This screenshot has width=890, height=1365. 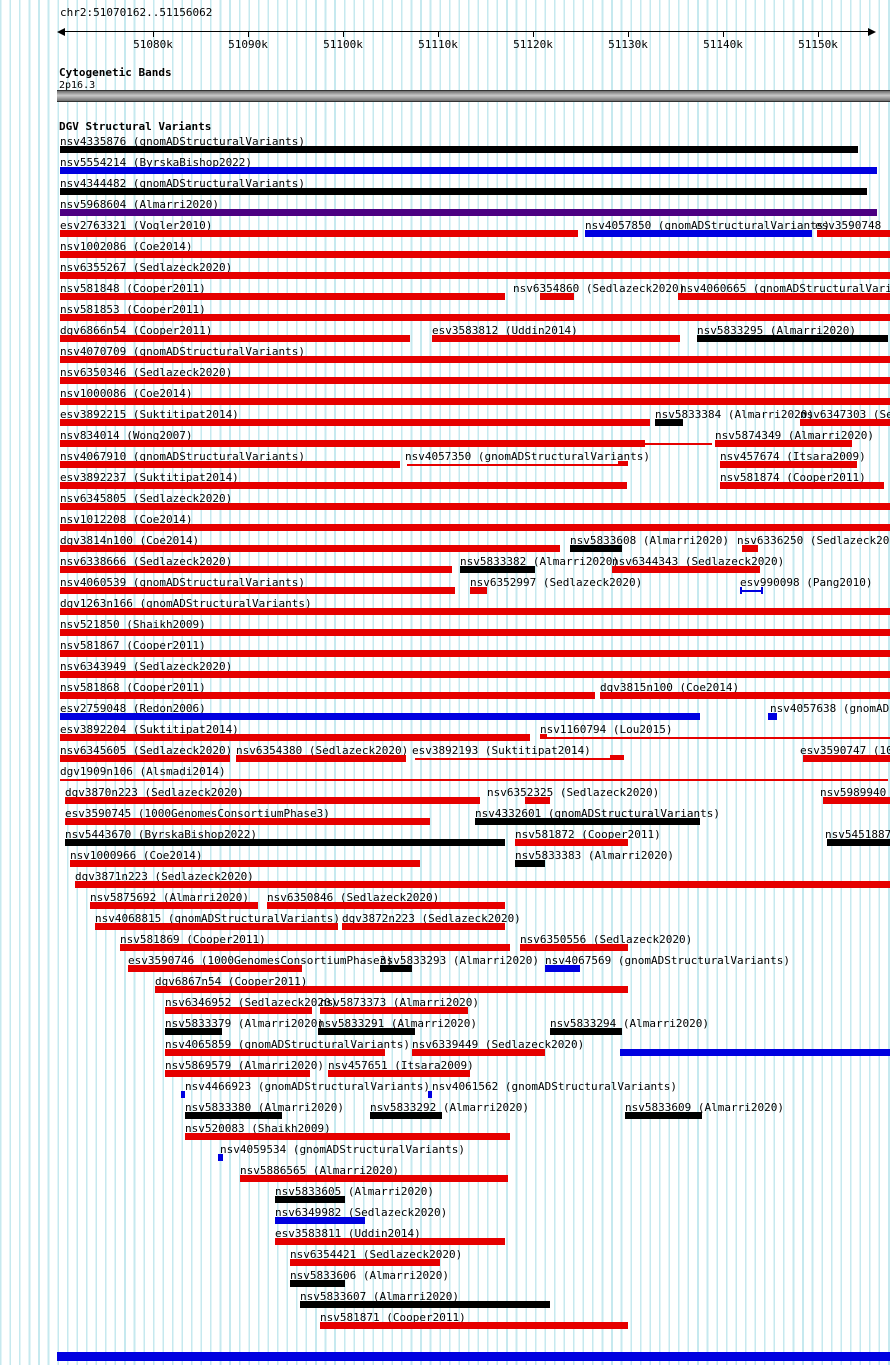 I want to click on variant-label: nsv4061562 (gnomADStructuralVariants), so click(x=555, y=1086).